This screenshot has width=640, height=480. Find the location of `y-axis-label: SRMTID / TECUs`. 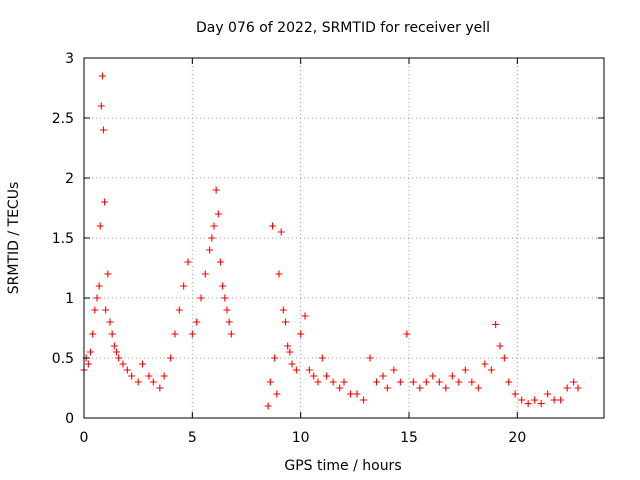

y-axis-label: SRMTID / TECUs is located at coordinates (14, 238).